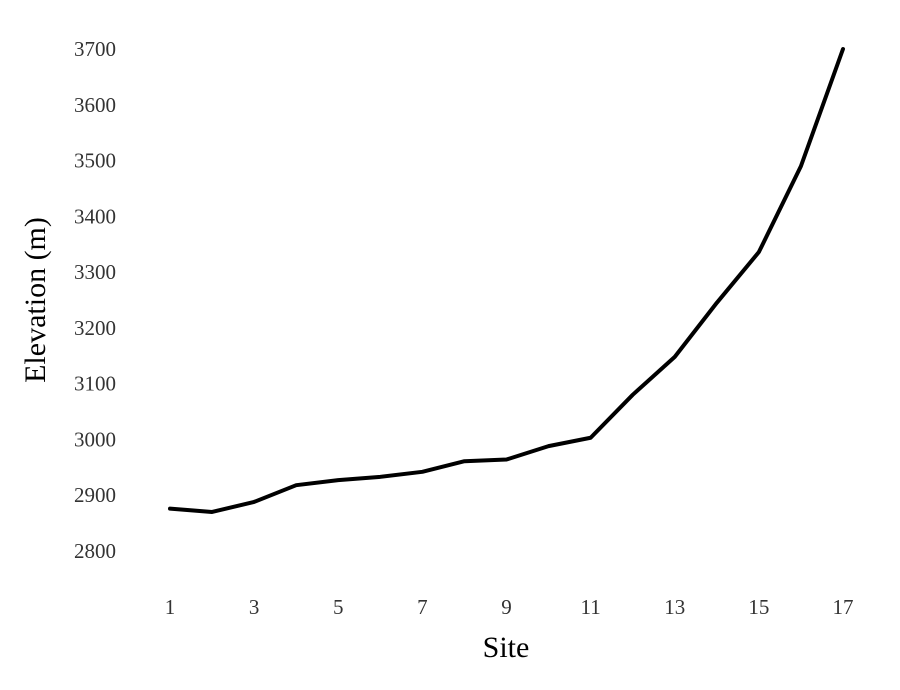 The height and width of the screenshot is (690, 900). Describe the element at coordinates (506, 607) in the screenshot. I see `x-tick-label: 9` at that location.